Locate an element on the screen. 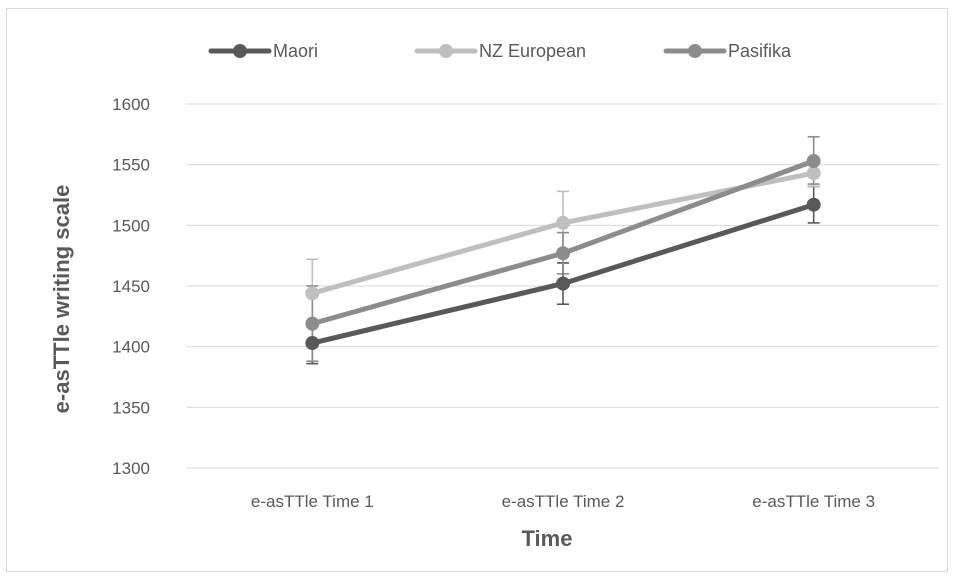 This screenshot has height=580, width=956. y-tick-labels: 1300 1350 1400 1450 1500 1550 1600 is located at coordinates (131, 286).